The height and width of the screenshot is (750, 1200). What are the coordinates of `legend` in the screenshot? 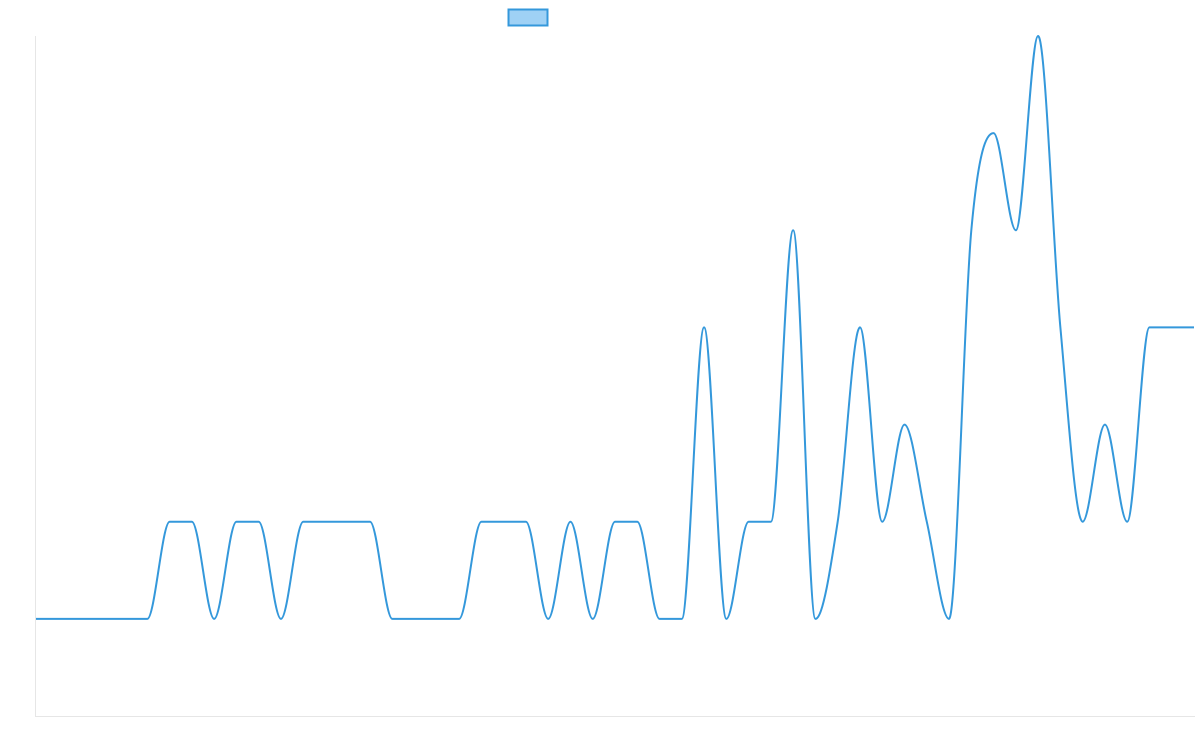 It's located at (528, 17).